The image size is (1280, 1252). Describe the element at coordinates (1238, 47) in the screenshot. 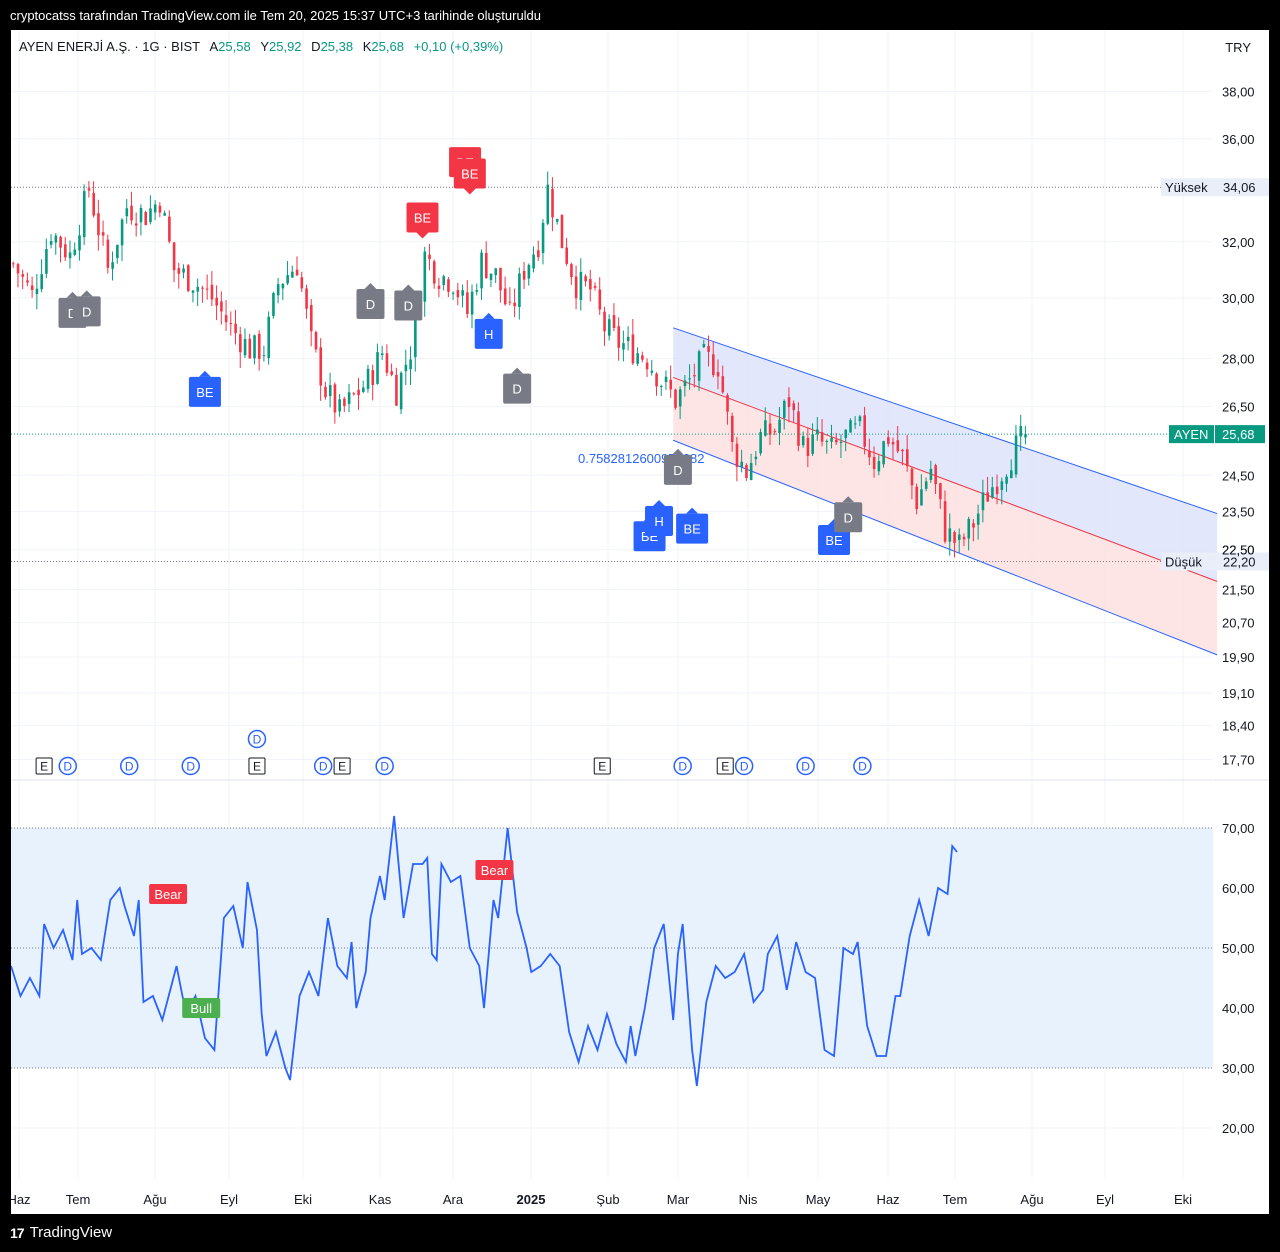

I see `currency-label: TRY` at that location.